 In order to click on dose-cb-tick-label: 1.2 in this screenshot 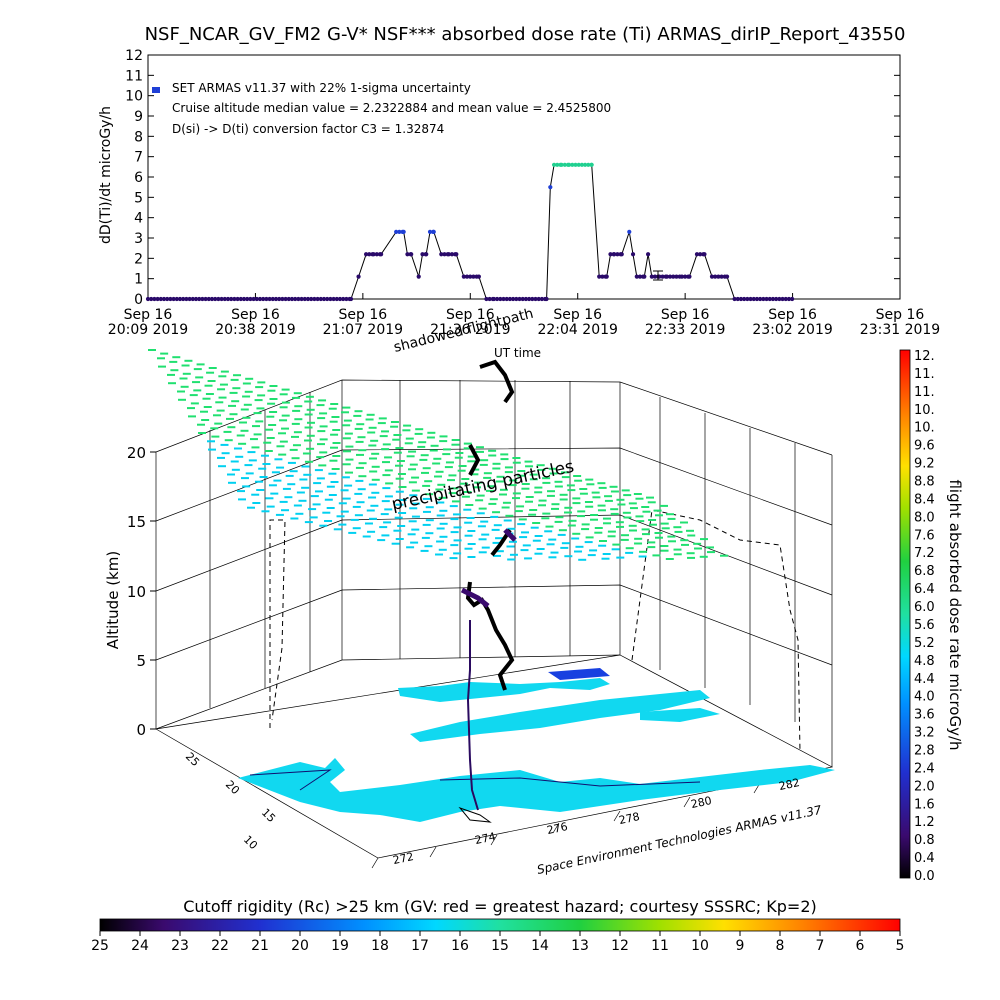, I will do `click(924, 822)`.